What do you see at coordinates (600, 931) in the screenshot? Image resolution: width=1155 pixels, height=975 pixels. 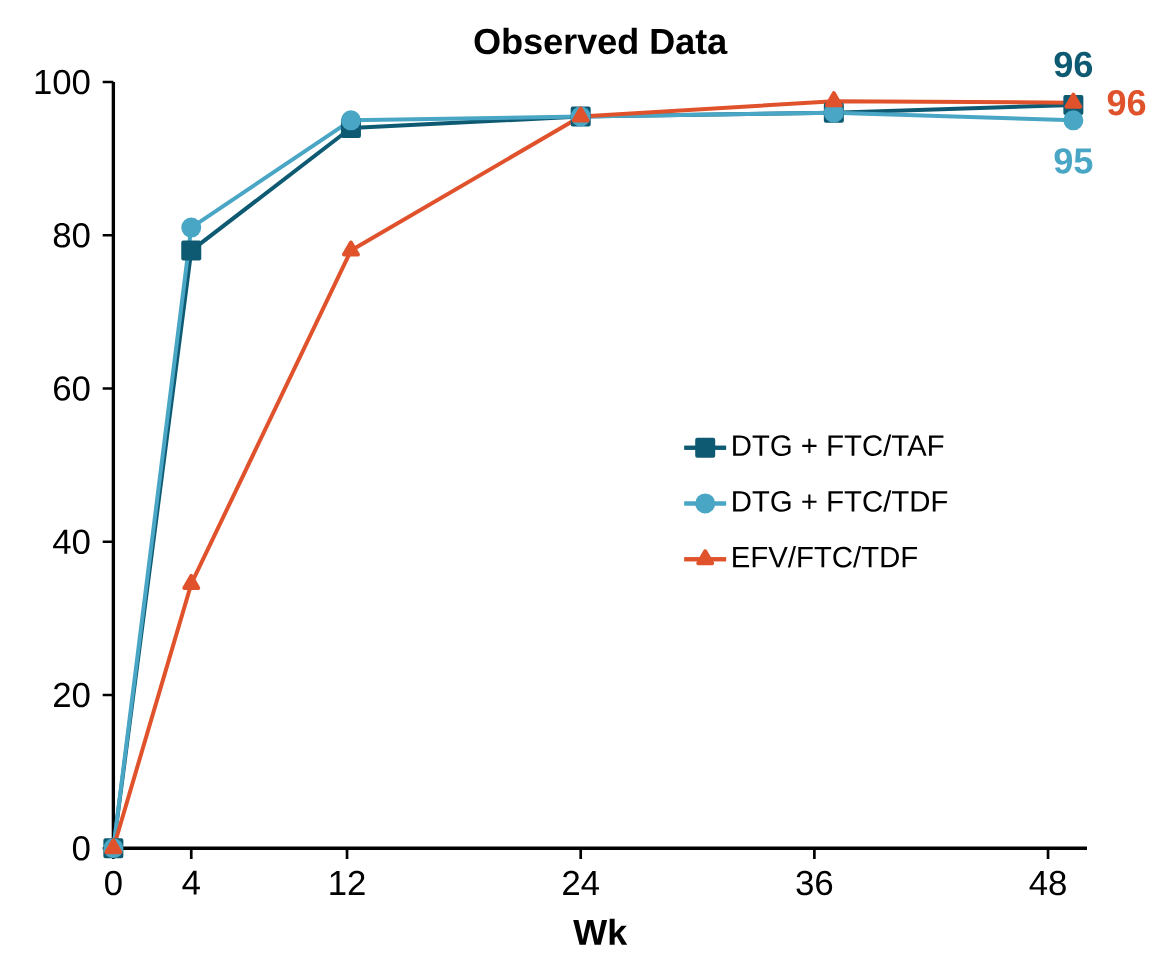 I see `x-axis-title: Wk` at bounding box center [600, 931].